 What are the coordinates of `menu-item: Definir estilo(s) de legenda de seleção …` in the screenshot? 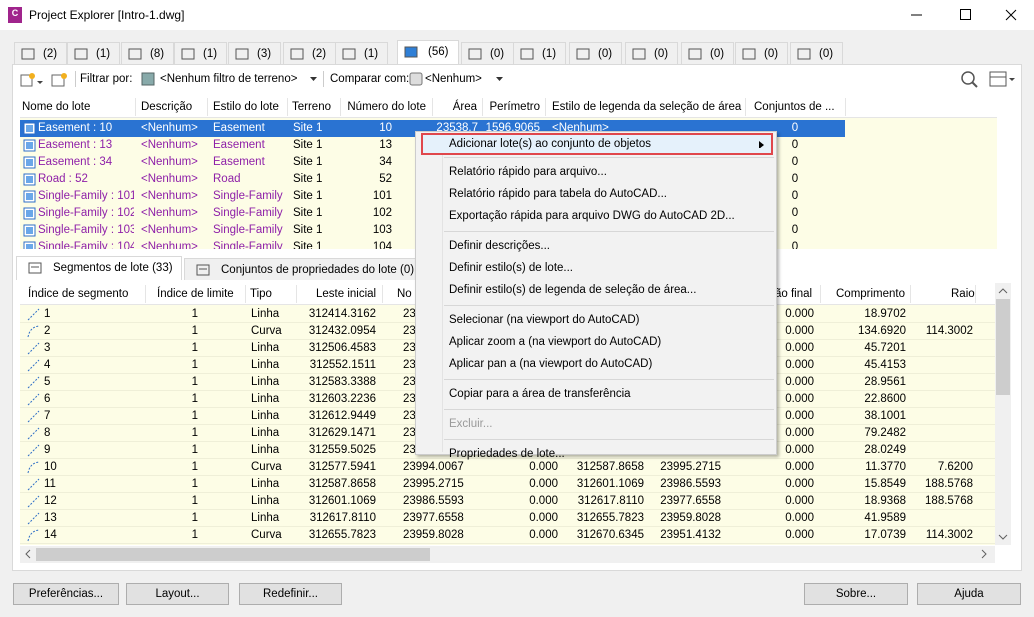 It's located at (573, 290).